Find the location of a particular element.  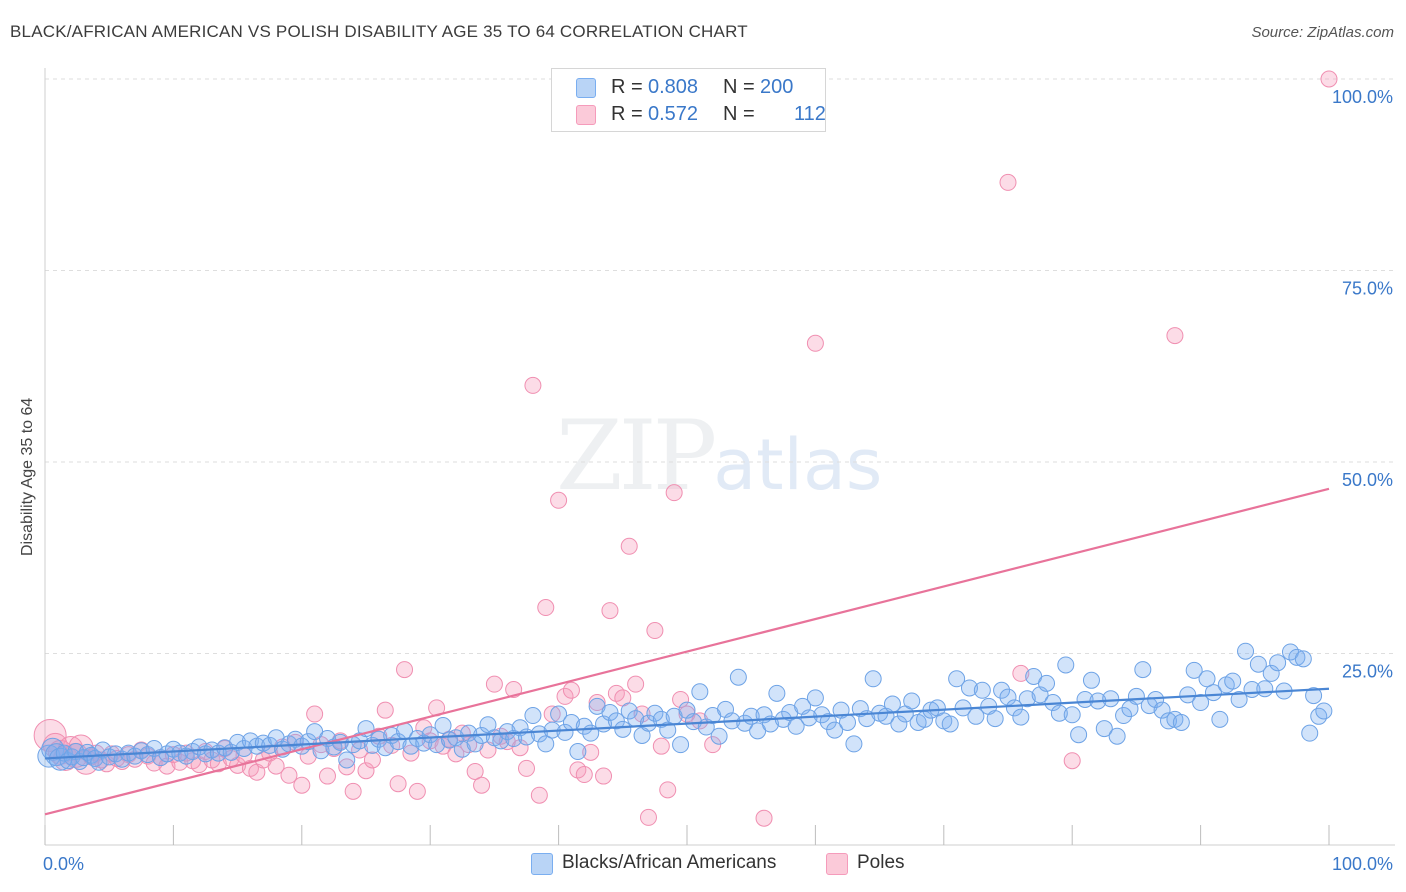

watermark: ZIPatlas is located at coordinates (719, 456).